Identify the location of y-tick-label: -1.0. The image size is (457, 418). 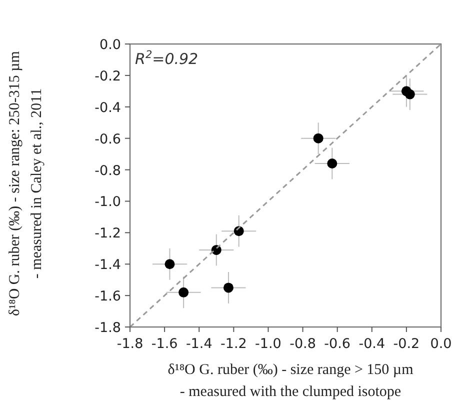
(107, 202).